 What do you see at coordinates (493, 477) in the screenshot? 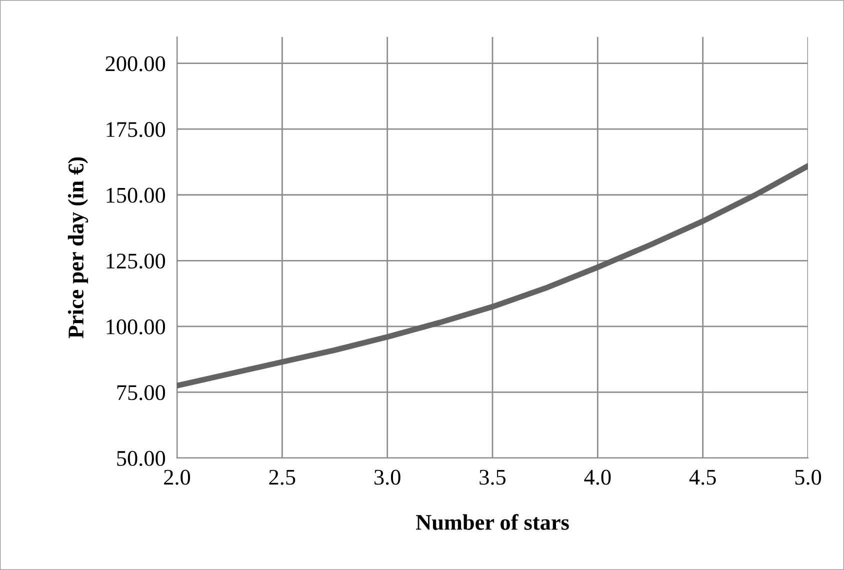
I see `x-tick-label: 3.5` at bounding box center [493, 477].